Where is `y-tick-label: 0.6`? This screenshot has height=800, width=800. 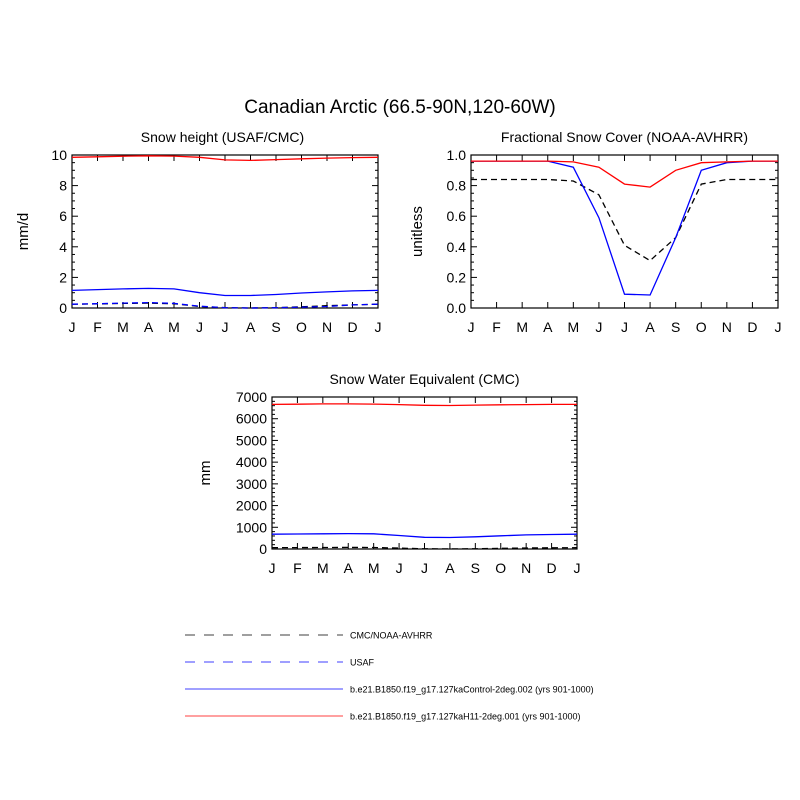
y-tick-label: 0.6 is located at coordinates (457, 216).